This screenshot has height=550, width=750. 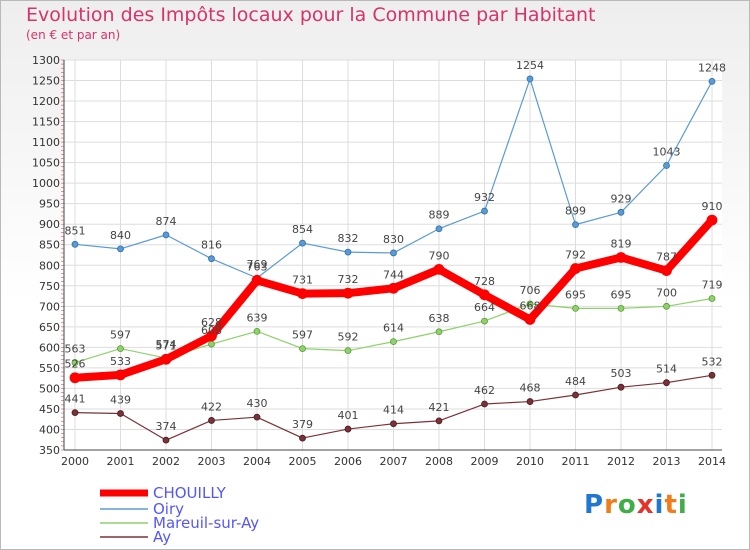 I want to click on y-tick-label: 1050, so click(x=46, y=163).